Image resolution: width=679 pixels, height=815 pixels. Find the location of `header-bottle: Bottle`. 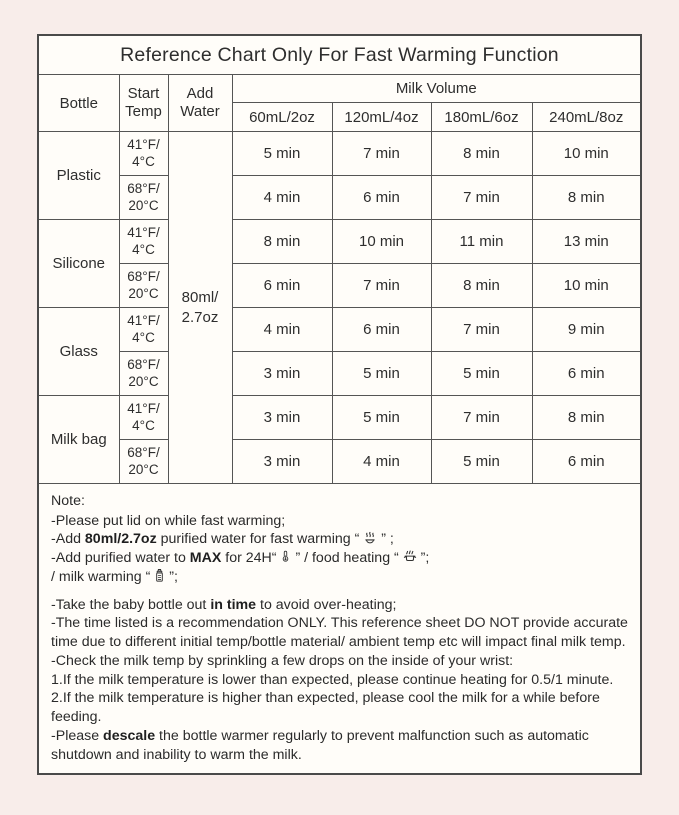

header-bottle: Bottle is located at coordinates (79, 103).